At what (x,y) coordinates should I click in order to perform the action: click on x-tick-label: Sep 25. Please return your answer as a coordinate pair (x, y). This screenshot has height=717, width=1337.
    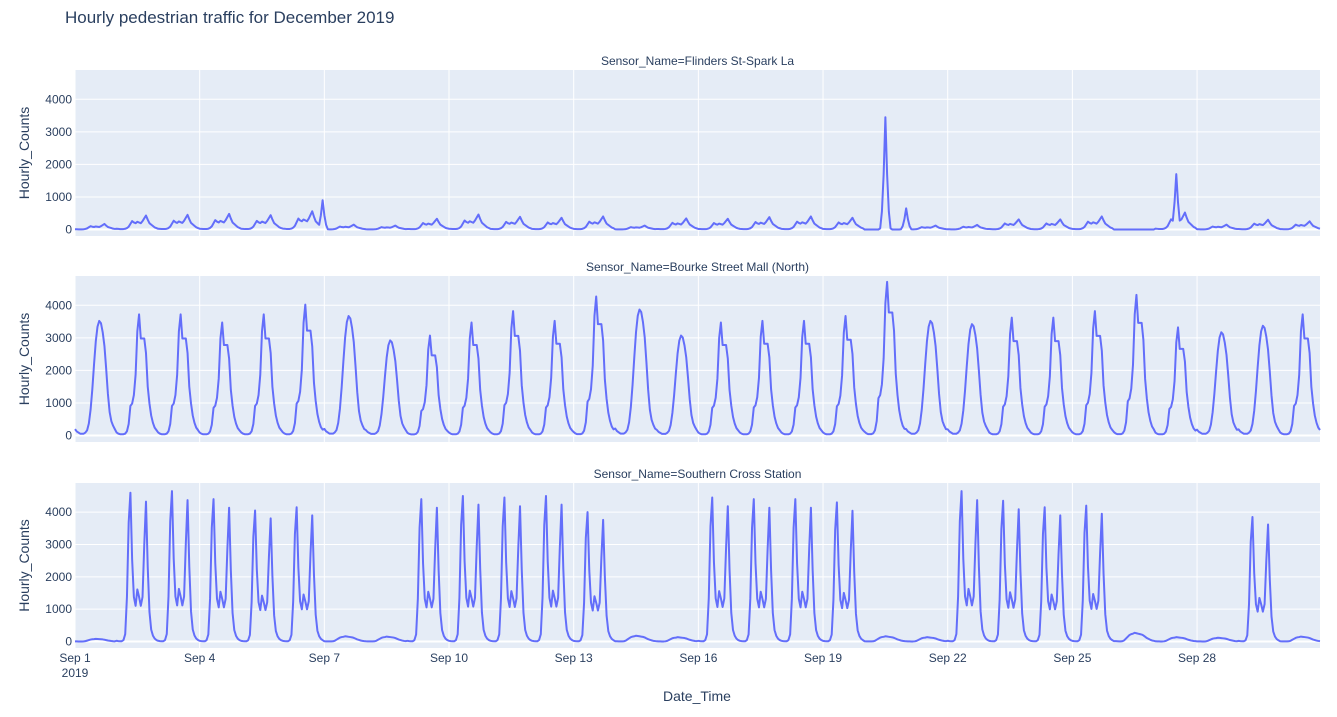
    Looking at the image, I should click on (1072, 658).